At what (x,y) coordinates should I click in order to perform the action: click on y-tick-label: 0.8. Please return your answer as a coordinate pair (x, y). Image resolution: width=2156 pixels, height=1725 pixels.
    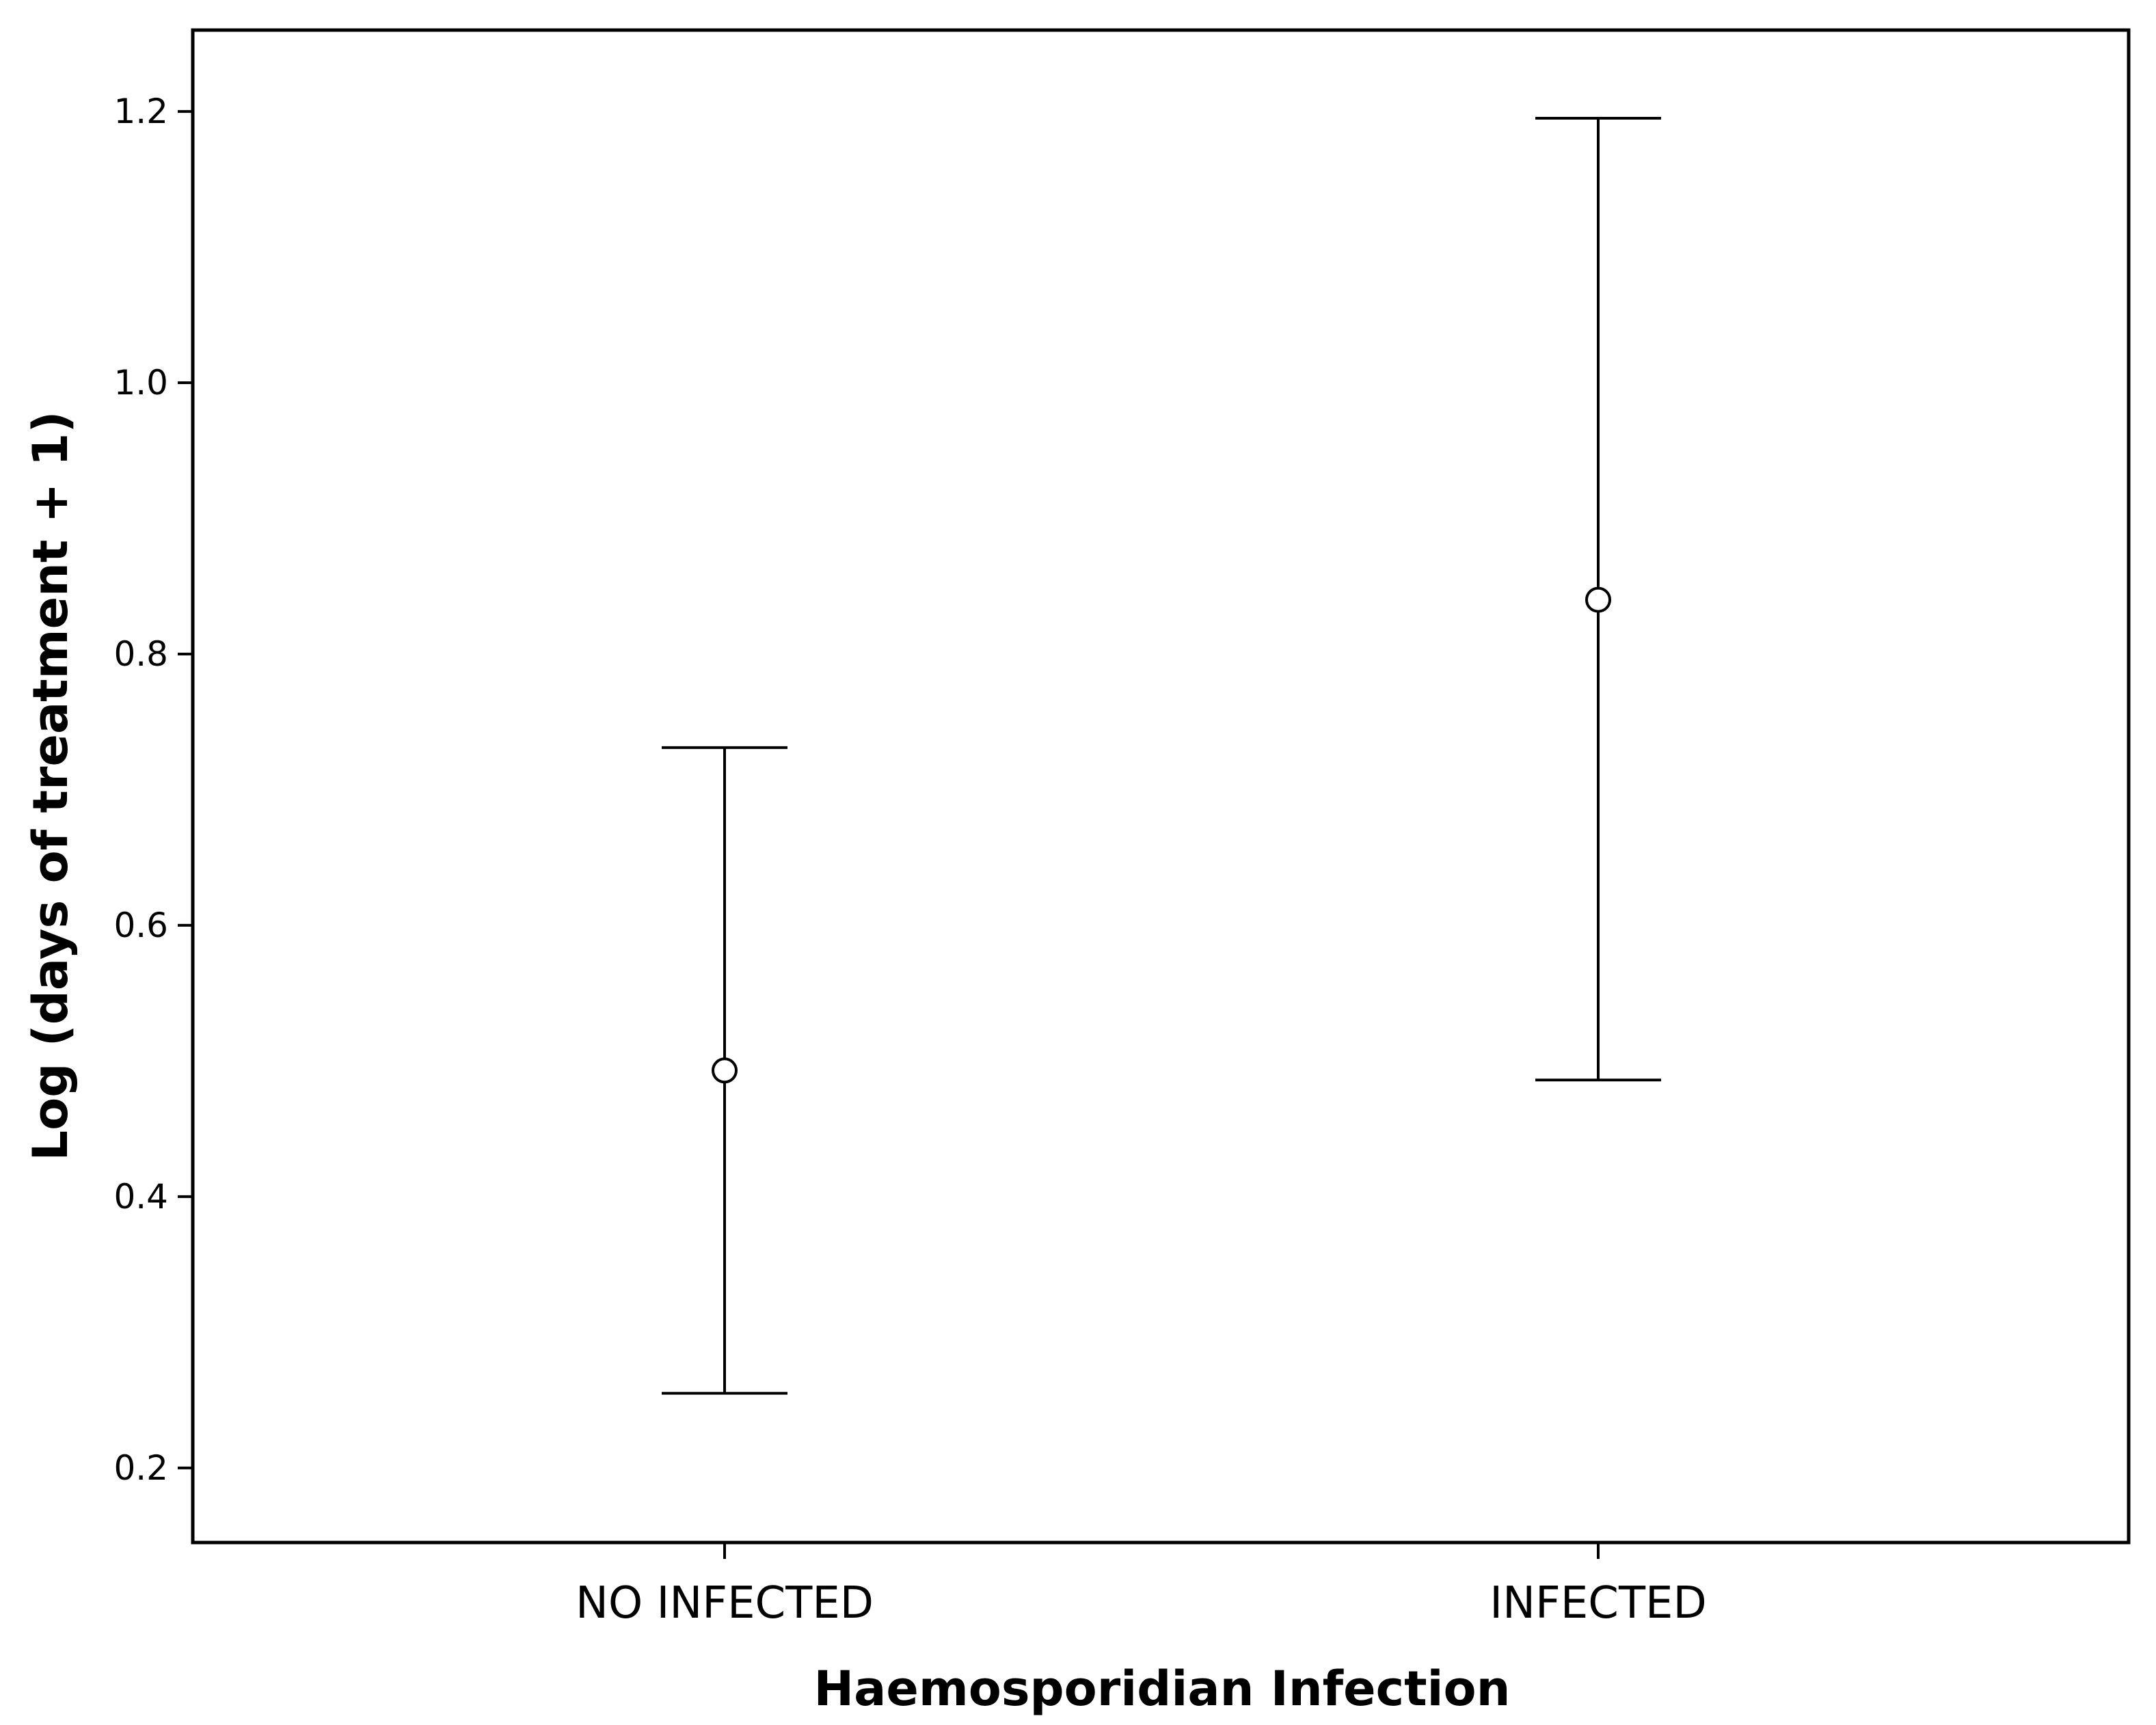
    Looking at the image, I should click on (140, 654).